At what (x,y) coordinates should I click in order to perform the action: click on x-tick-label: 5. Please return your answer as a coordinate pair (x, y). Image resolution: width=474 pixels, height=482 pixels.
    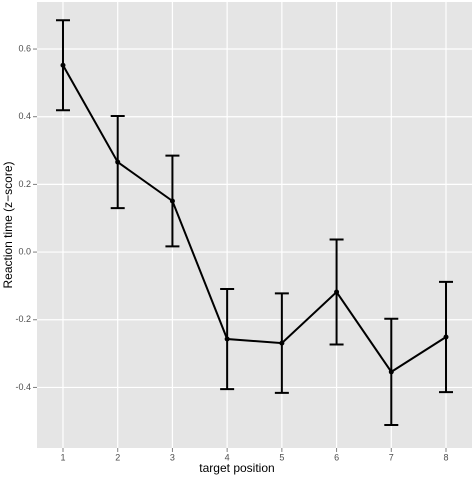
    Looking at the image, I should click on (281, 457).